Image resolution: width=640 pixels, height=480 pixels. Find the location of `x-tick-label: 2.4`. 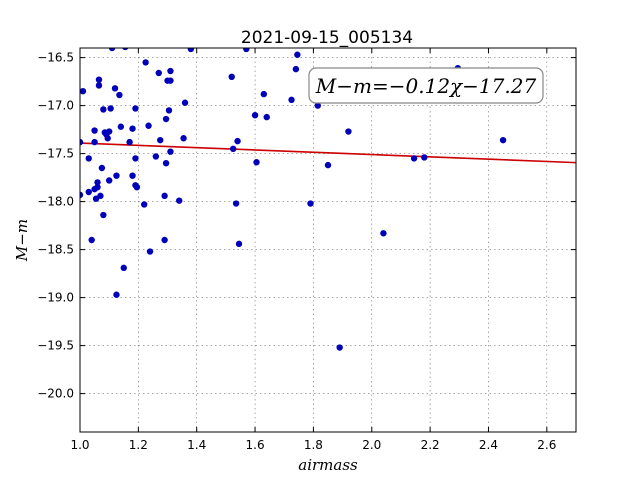

x-tick-label: 2.4 is located at coordinates (488, 445).